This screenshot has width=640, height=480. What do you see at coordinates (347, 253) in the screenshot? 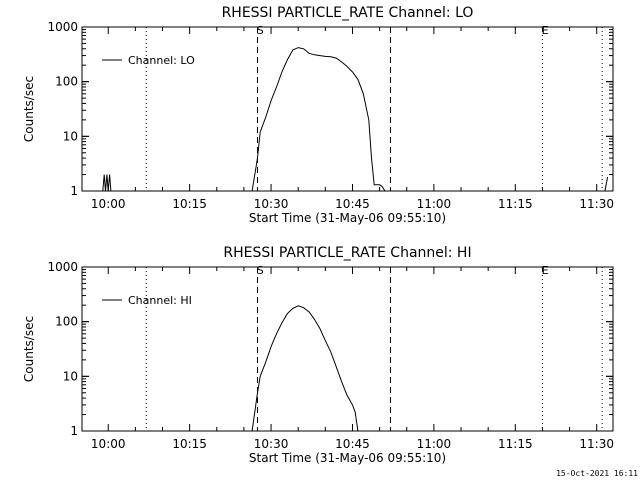
I see `plot2-title: RHESSI PARTICLE_RATE Channel: HI` at bounding box center [347, 253].